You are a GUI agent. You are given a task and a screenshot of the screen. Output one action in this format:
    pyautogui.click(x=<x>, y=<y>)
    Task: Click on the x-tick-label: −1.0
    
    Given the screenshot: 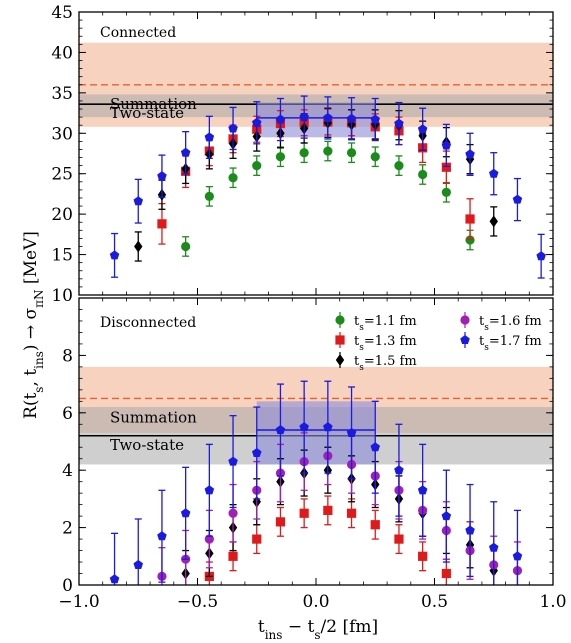 What is the action you would take?
    pyautogui.click(x=78, y=602)
    